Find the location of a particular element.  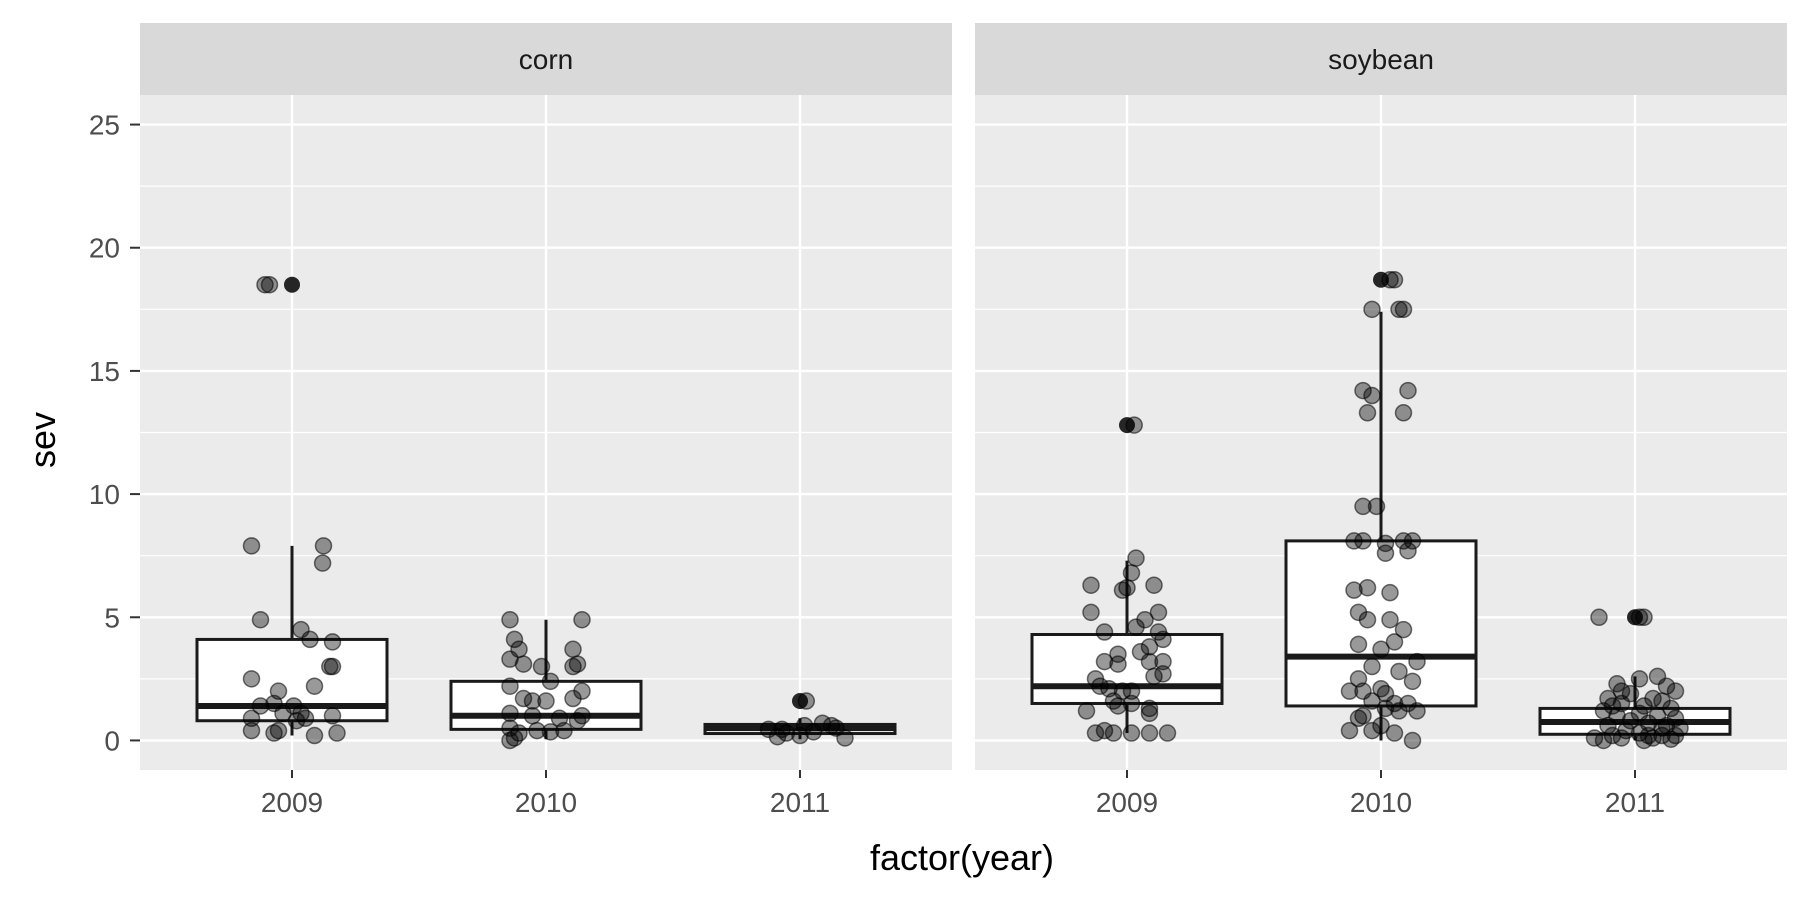

y-tick-label: 10 is located at coordinates (104, 494).